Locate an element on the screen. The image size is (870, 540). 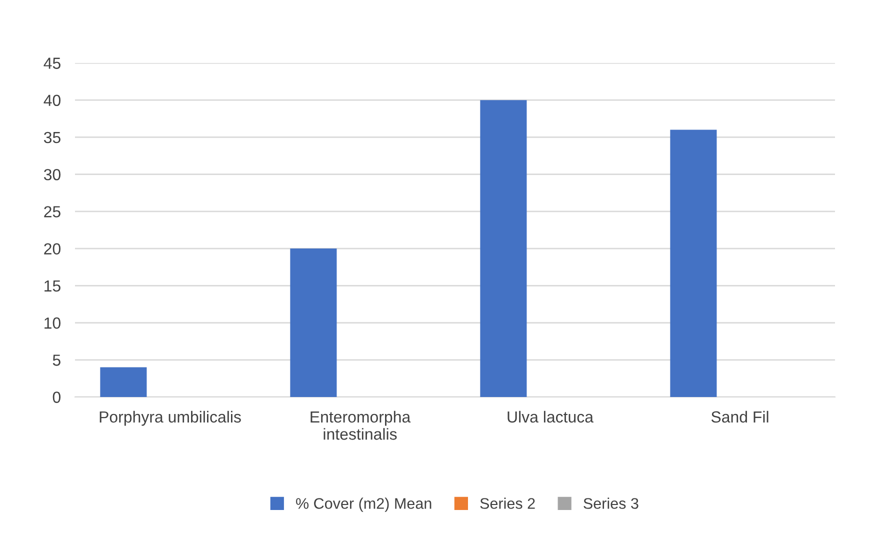
y-tick-label: 15 is located at coordinates (52, 286).